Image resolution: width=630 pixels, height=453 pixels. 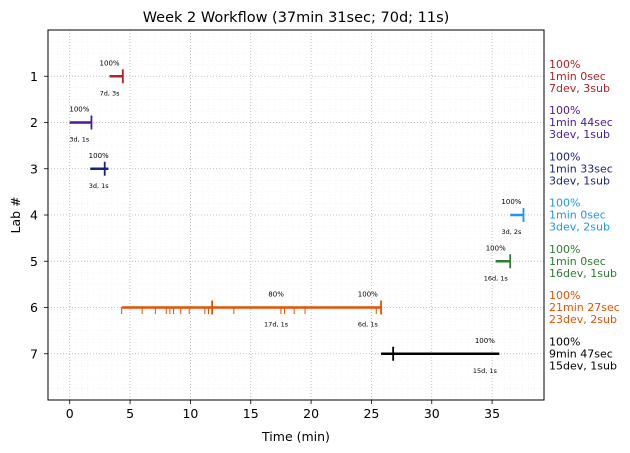 What do you see at coordinates (492, 413) in the screenshot?
I see `x-tick-label: 35` at bounding box center [492, 413].